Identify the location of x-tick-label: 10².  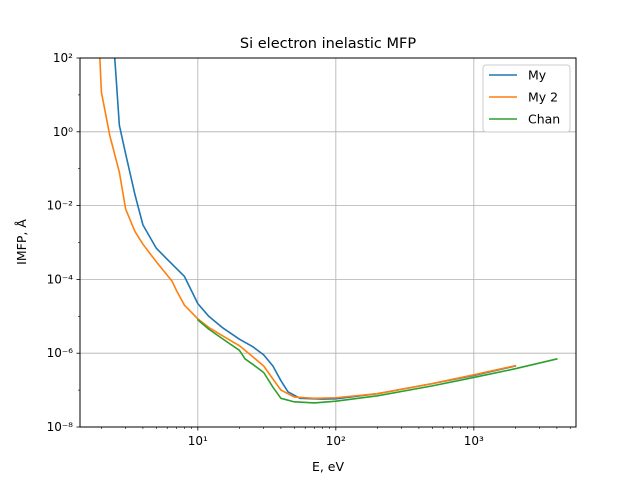
(336, 441).